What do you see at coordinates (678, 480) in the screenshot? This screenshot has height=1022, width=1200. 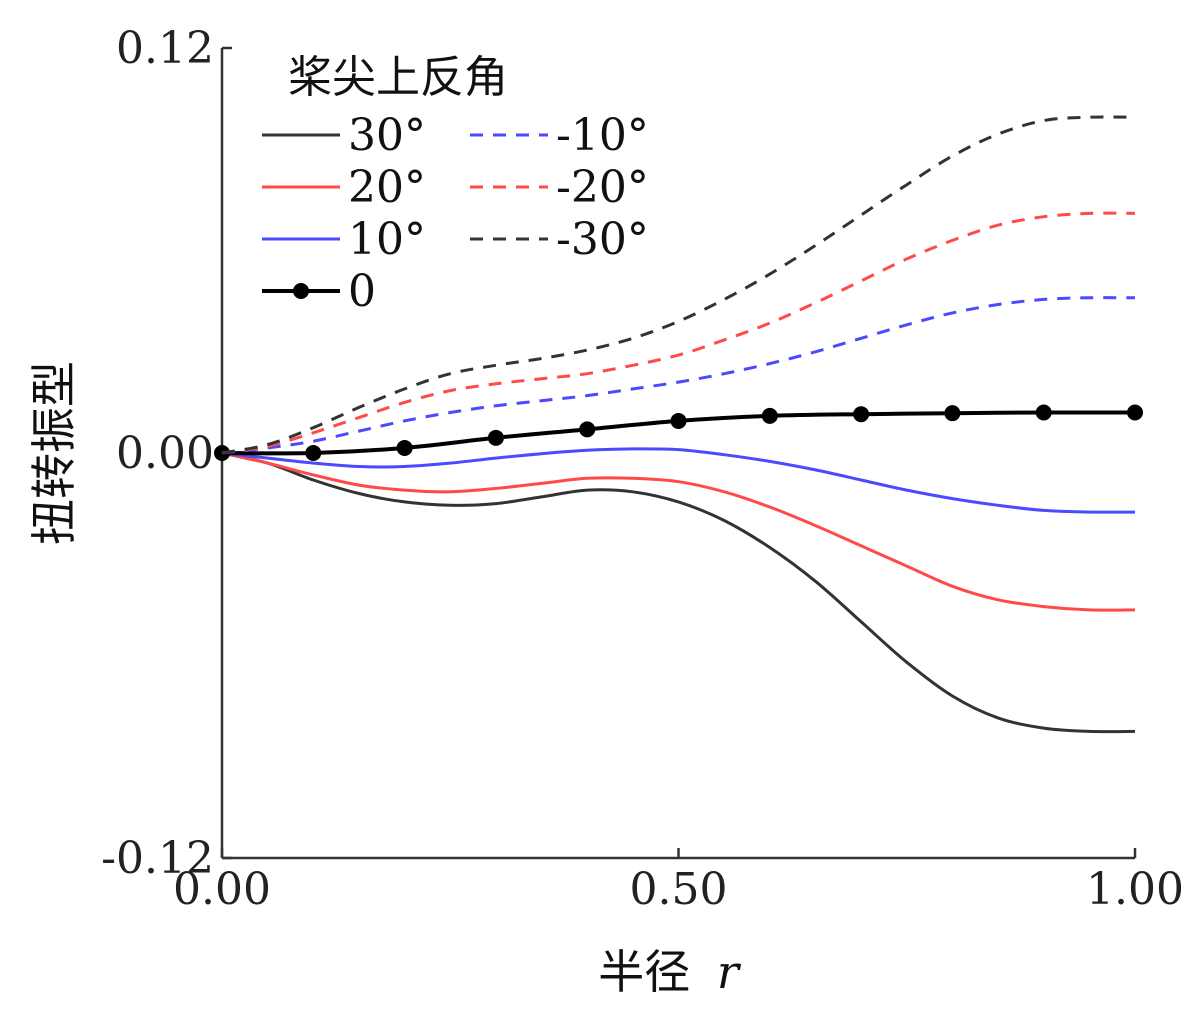 I see `series-line-10deg` at bounding box center [678, 480].